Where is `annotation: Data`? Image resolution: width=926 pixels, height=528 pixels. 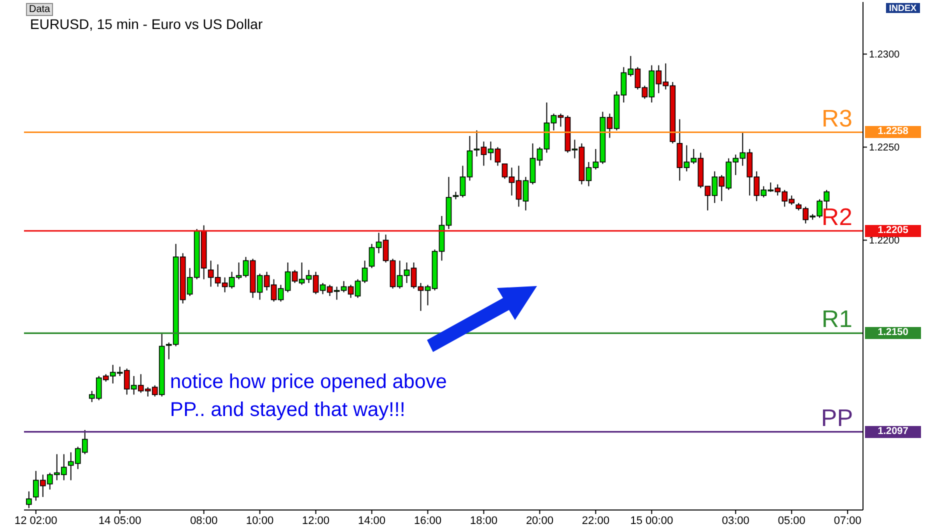 annotation: Data is located at coordinates (40, 9).